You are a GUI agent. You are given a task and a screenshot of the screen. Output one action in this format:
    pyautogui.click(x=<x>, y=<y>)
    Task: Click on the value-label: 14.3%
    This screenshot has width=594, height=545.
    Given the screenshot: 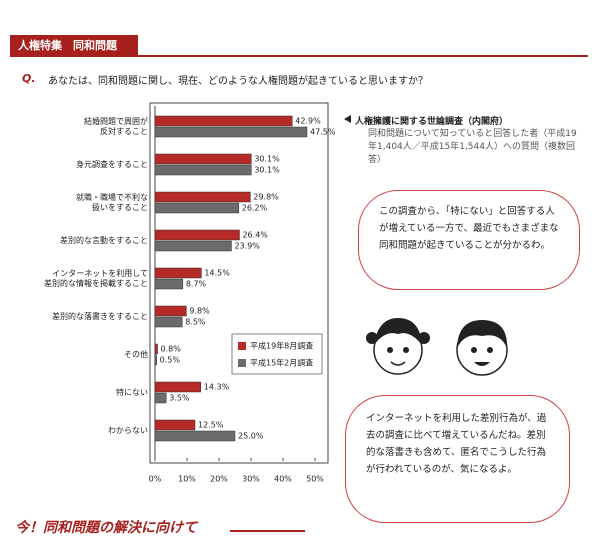 What is the action you would take?
    pyautogui.click(x=217, y=387)
    